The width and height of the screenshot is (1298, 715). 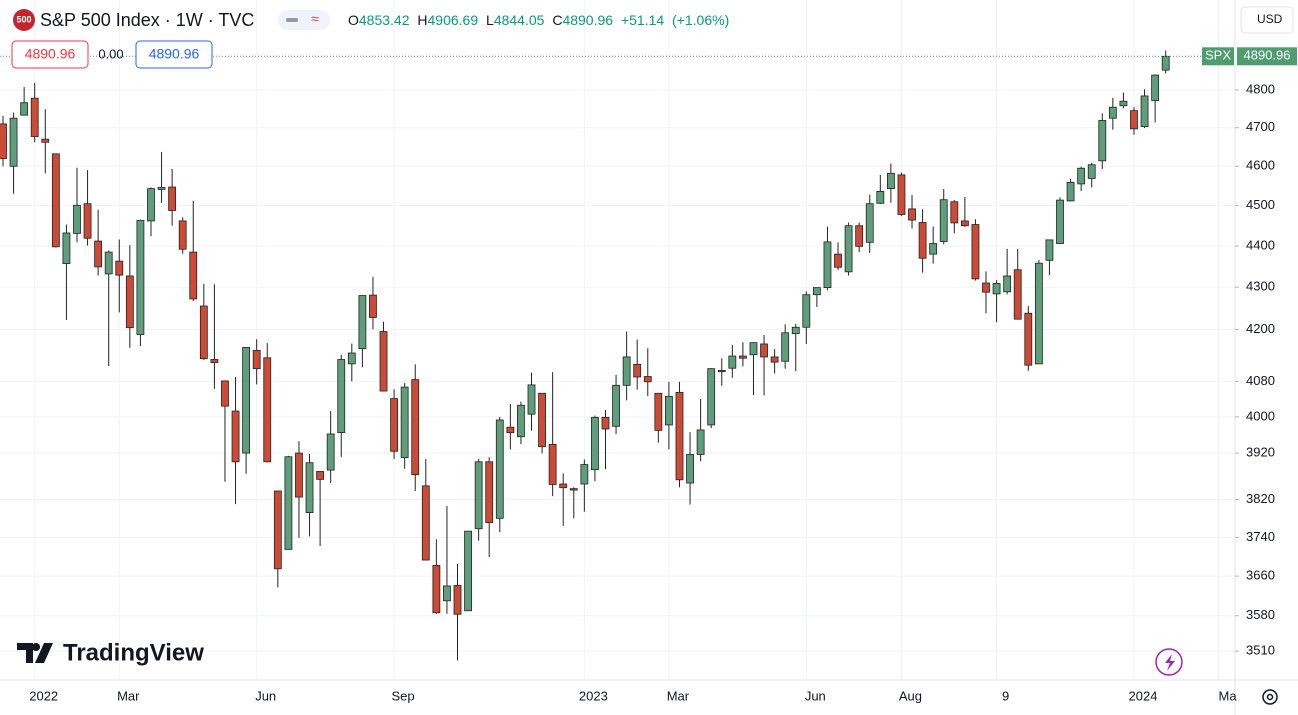 I want to click on settings-icon, so click(x=1270, y=697).